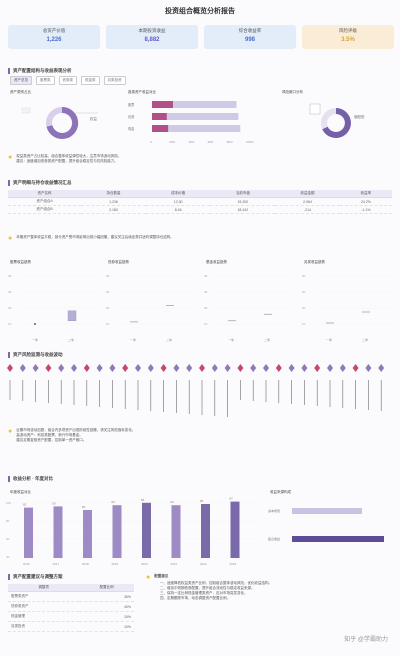 The height and width of the screenshot is (656, 400). What do you see at coordinates (67, 80) in the screenshot?
I see `tab-bond: 债券类` at bounding box center [67, 80].